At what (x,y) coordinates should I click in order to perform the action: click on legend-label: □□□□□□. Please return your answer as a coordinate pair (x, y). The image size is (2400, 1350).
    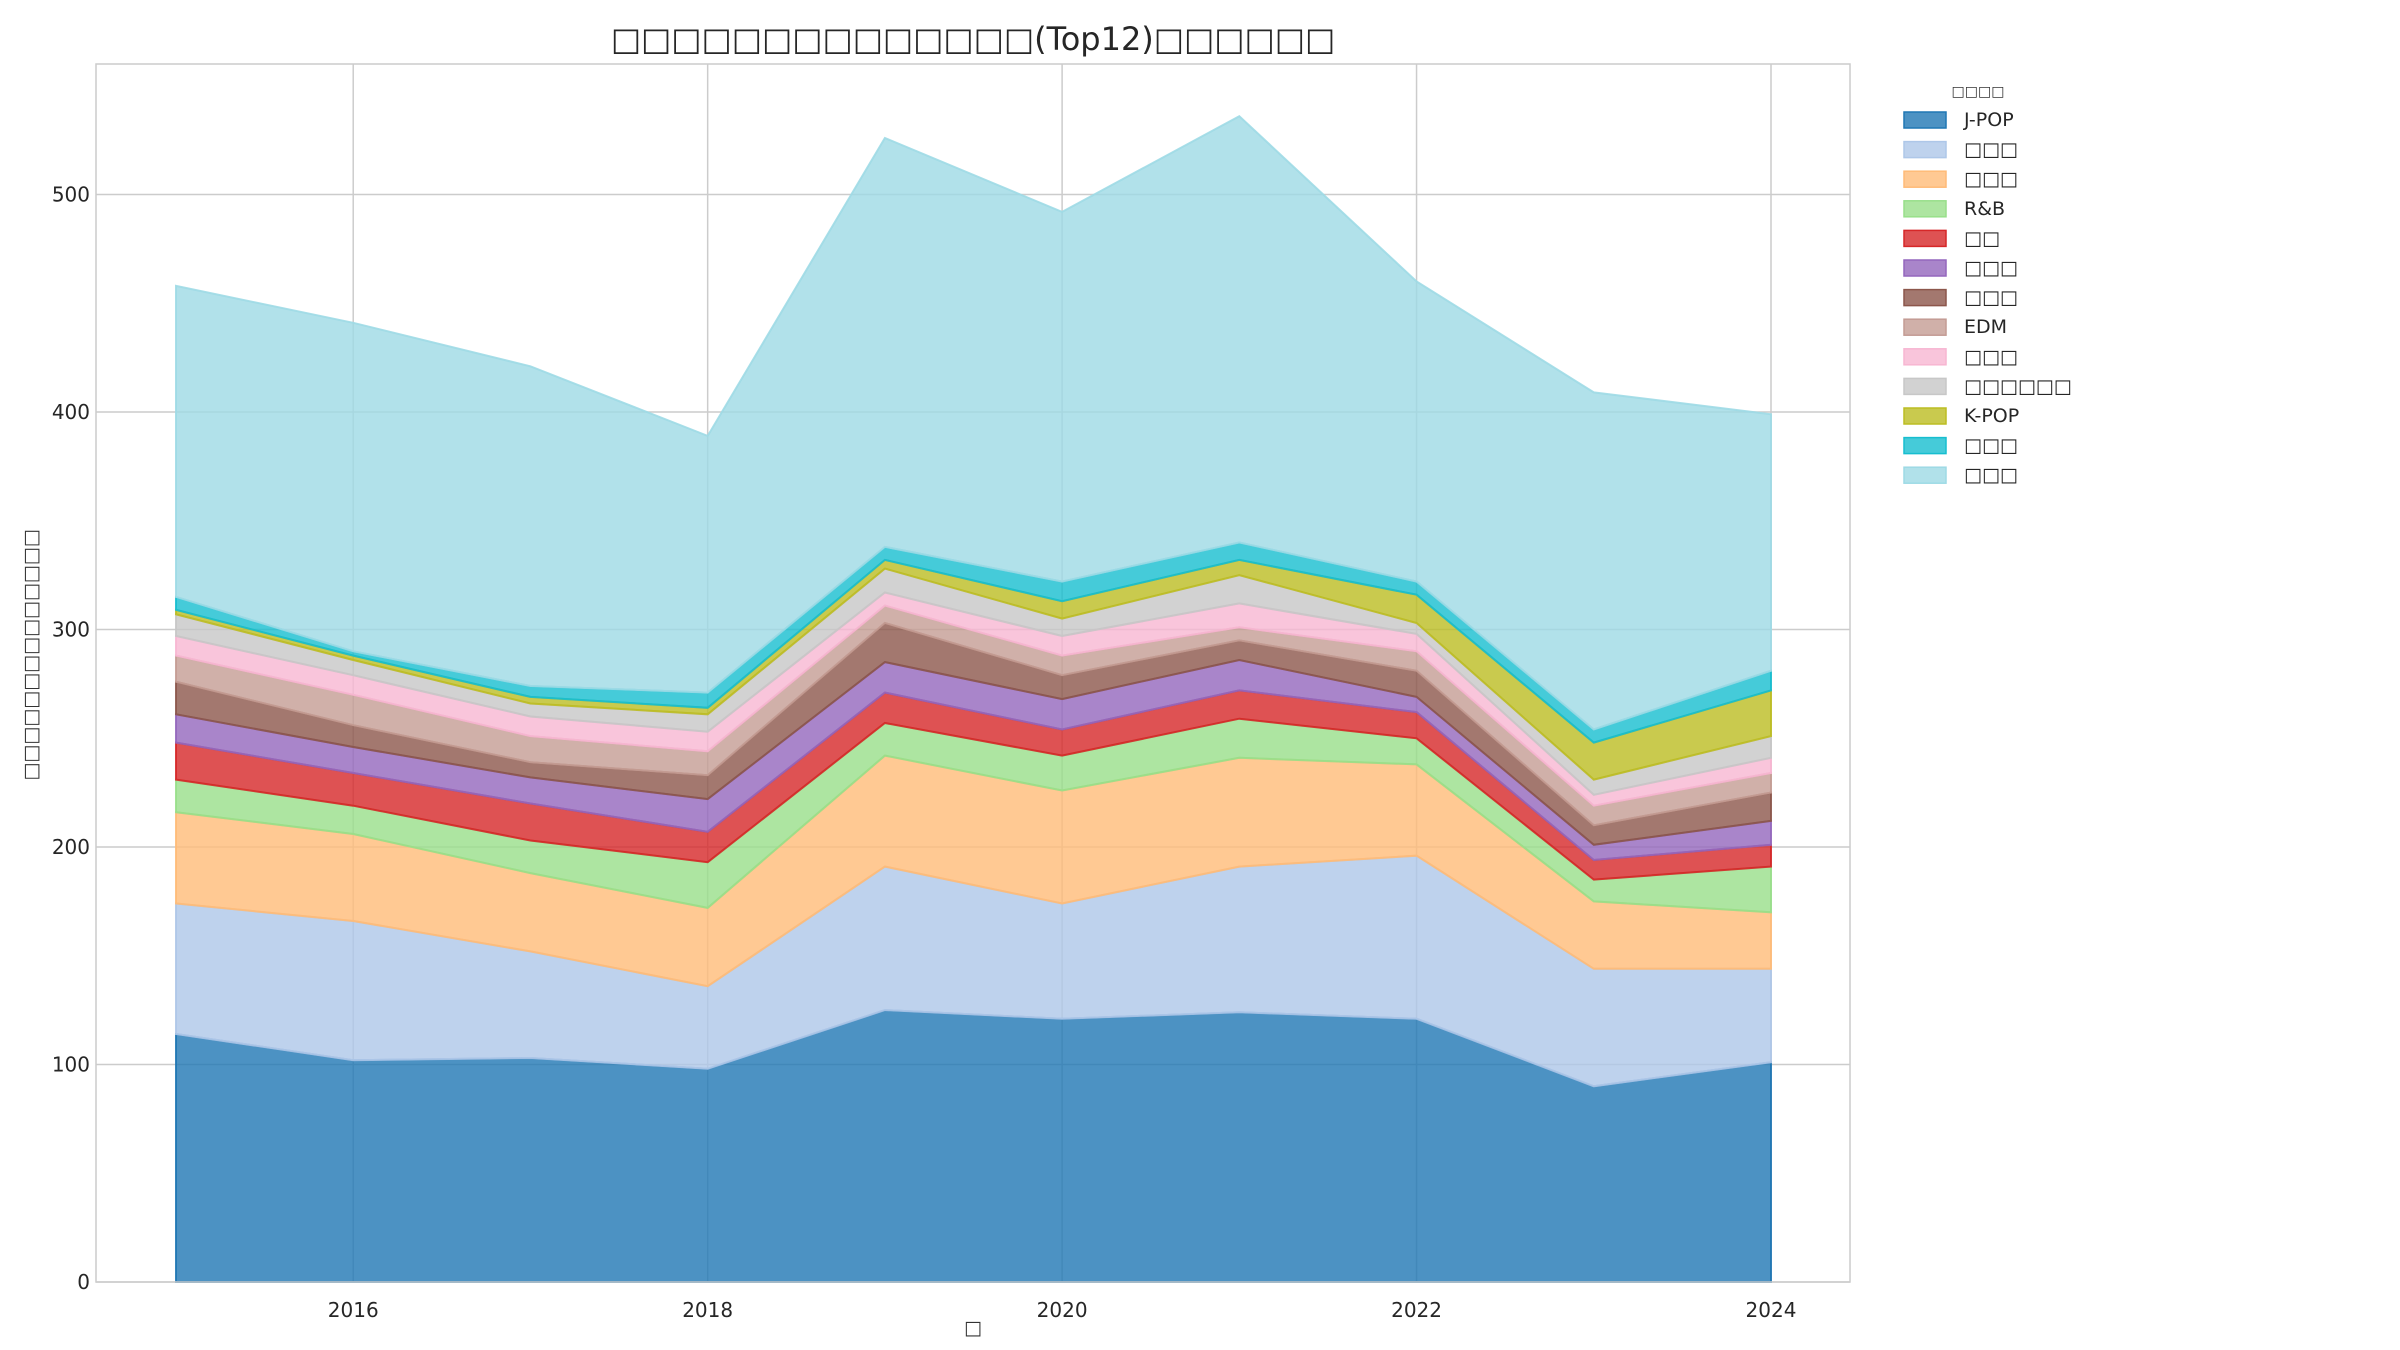
    Looking at the image, I should click on (2018, 386).